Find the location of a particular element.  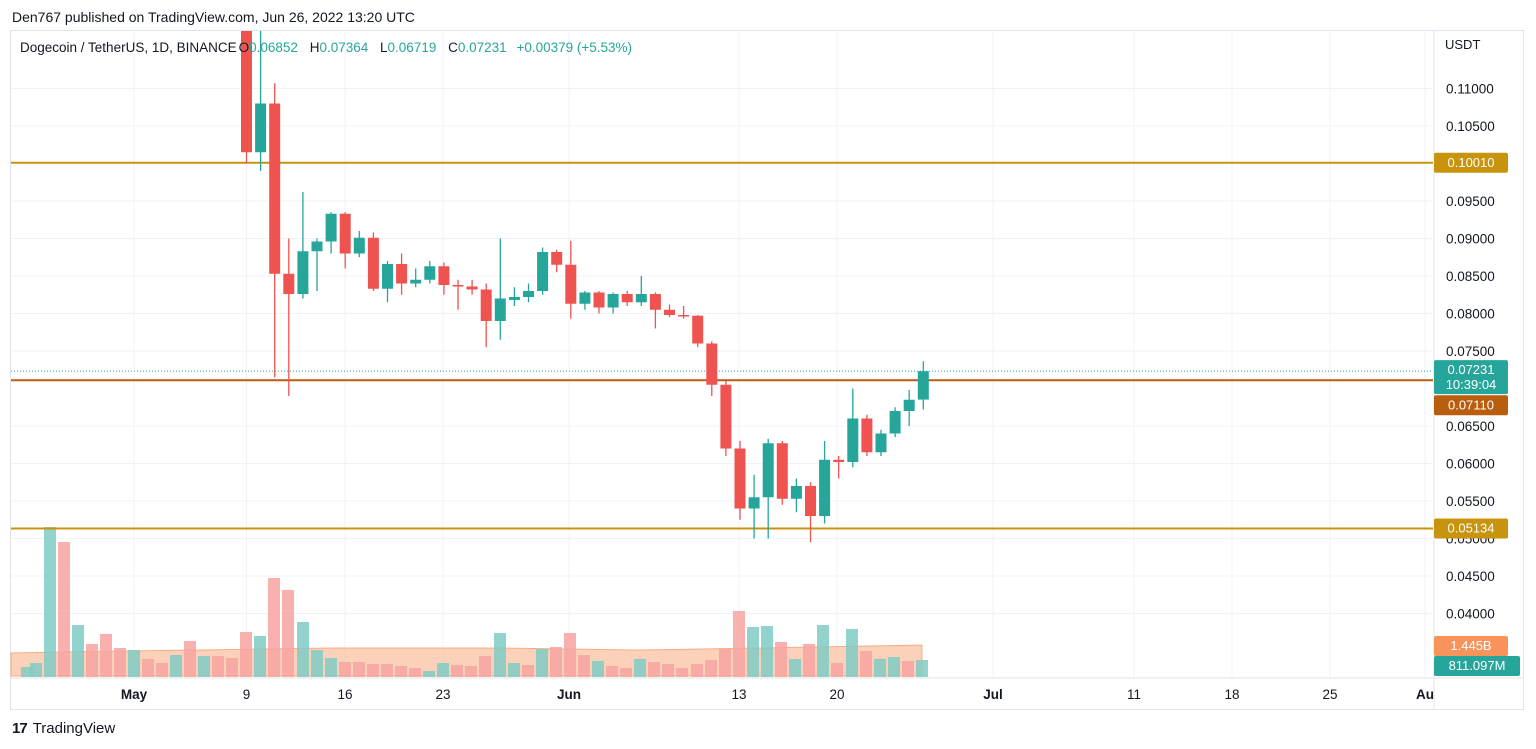

tradingview-logo: 17 is located at coordinates (20, 728).